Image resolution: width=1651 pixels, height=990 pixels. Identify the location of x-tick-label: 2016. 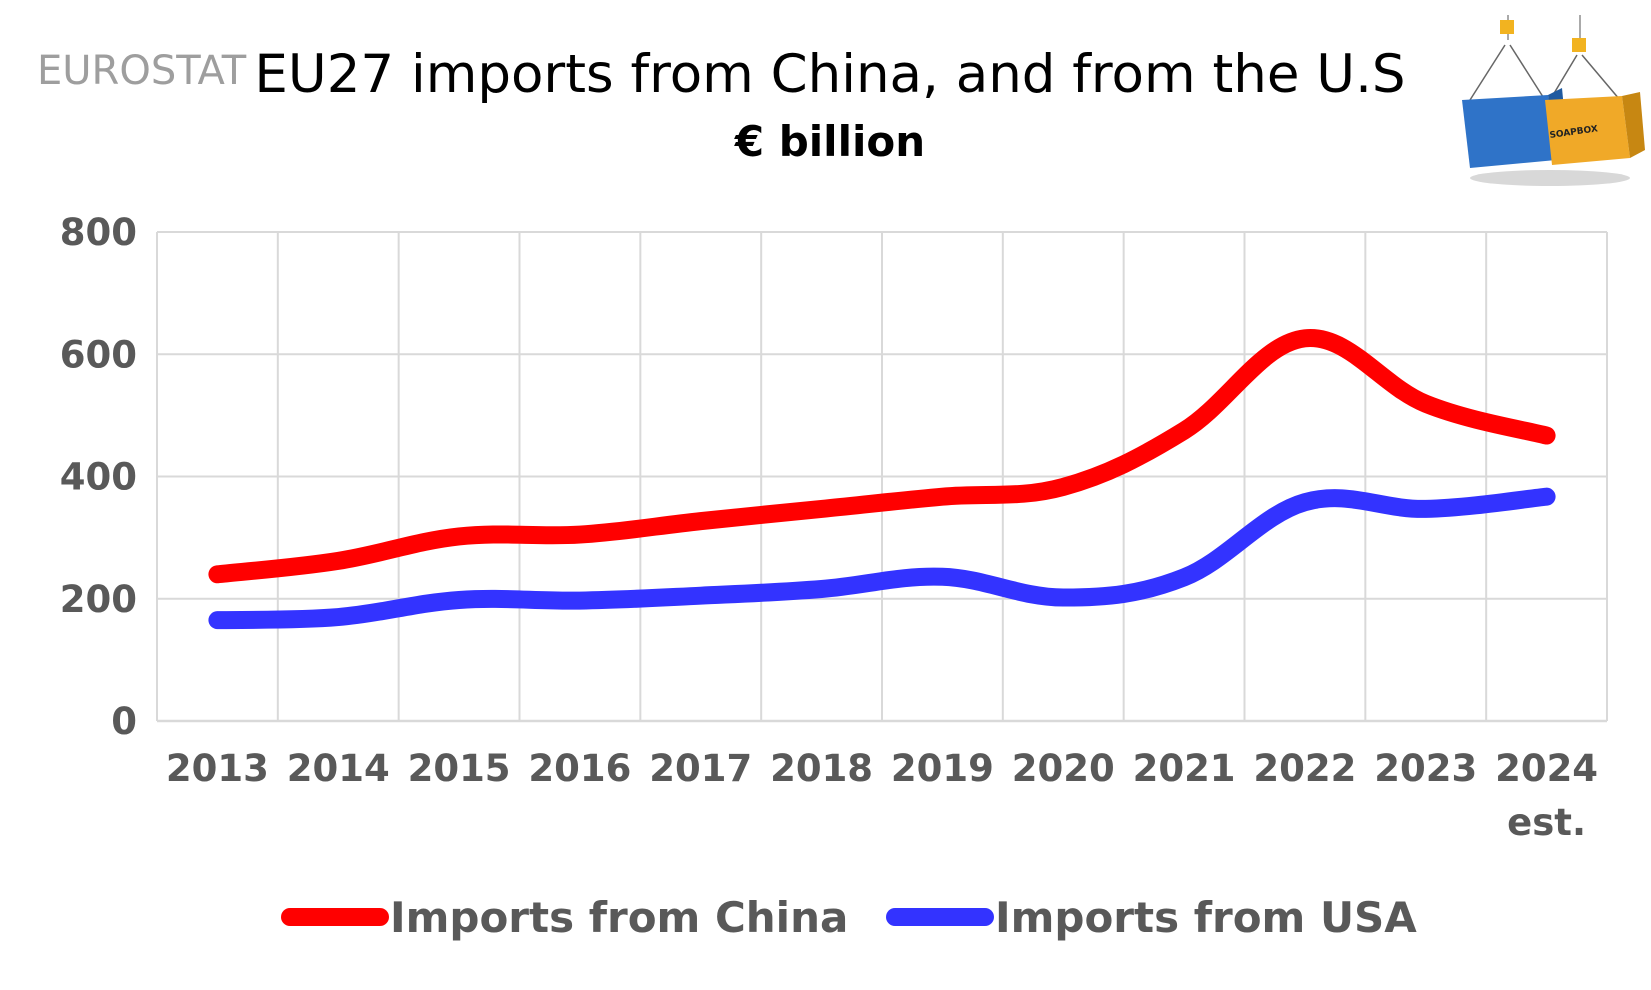
(579, 768).